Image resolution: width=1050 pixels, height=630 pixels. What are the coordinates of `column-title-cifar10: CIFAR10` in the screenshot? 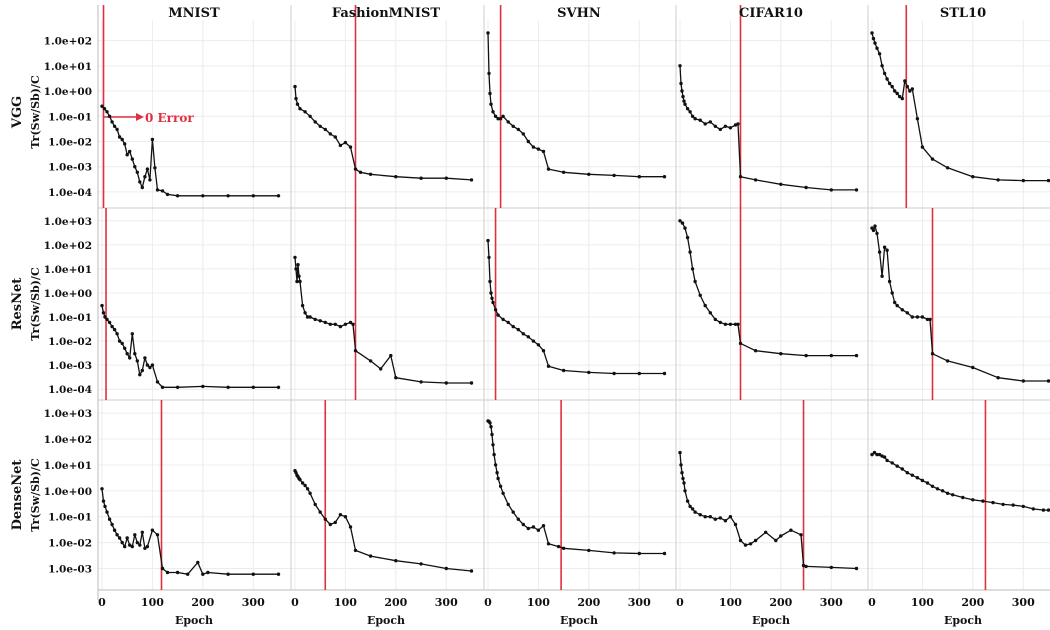 It's located at (771, 13).